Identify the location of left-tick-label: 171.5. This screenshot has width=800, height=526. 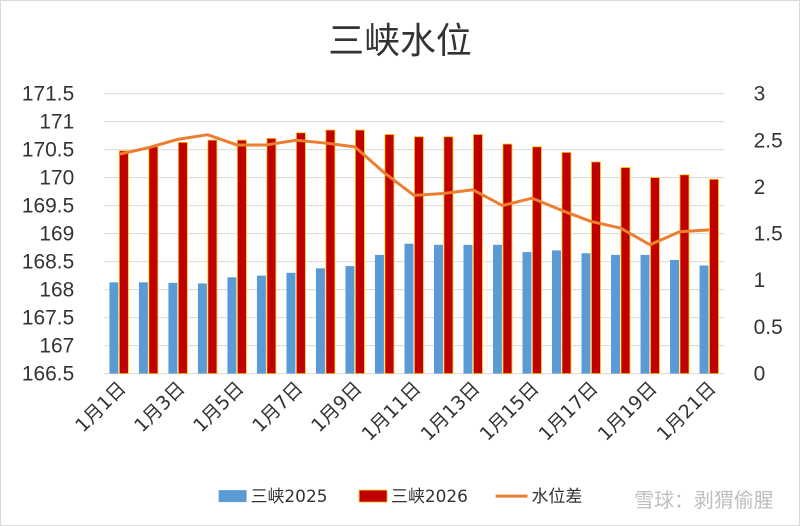
(48, 94).